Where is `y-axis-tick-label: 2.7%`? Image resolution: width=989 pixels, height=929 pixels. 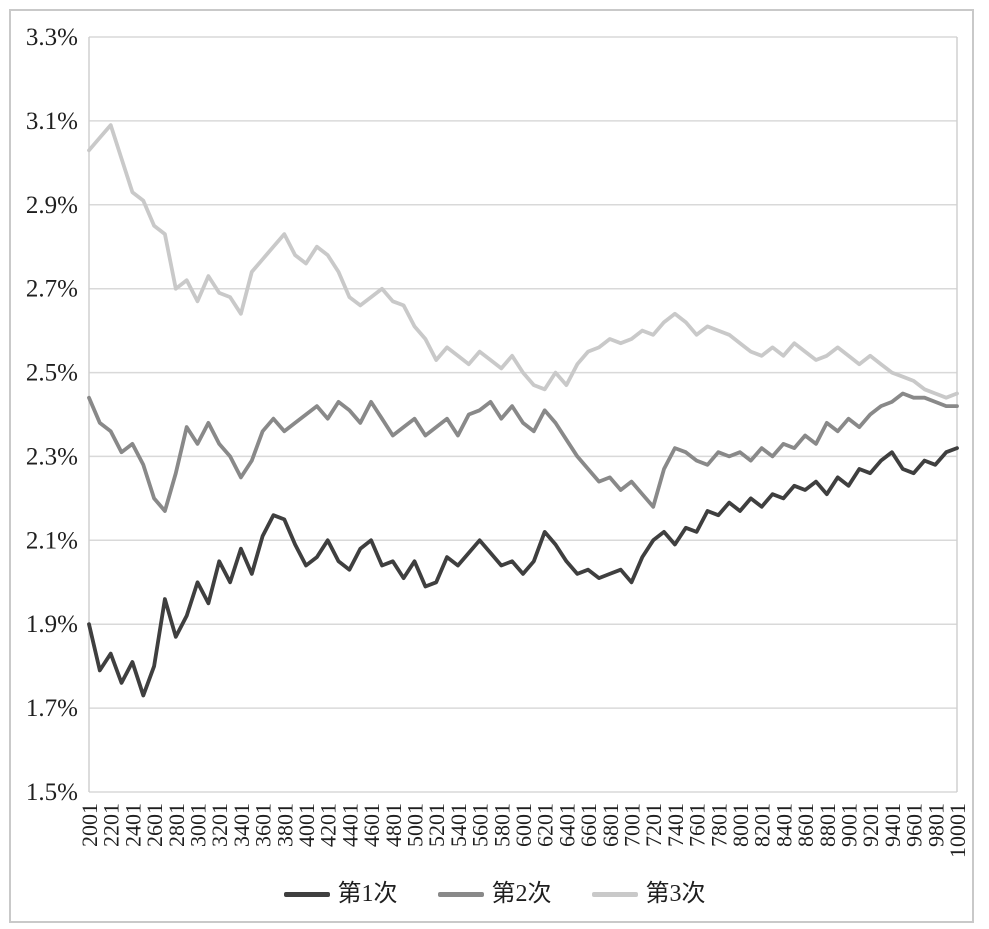
y-axis-tick-label: 2.7% is located at coordinates (52, 289).